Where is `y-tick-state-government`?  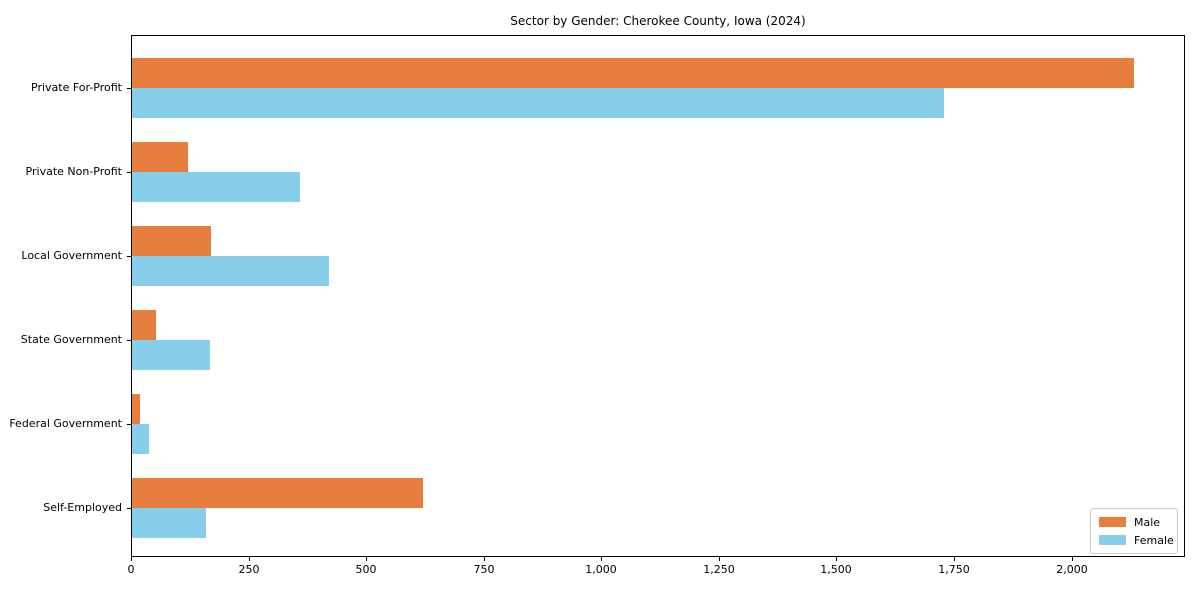 y-tick-state-government is located at coordinates (129, 340).